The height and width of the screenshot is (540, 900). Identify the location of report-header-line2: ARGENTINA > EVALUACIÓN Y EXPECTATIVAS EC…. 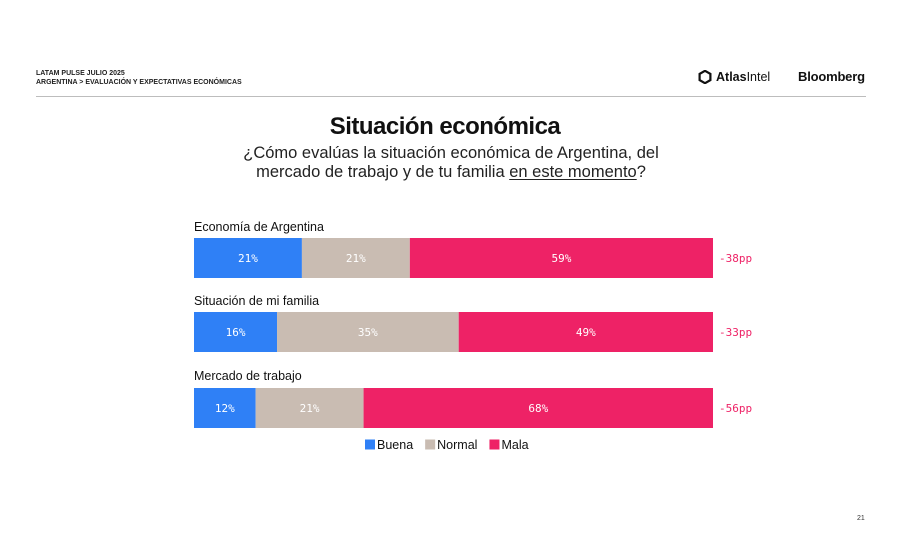
(139, 82).